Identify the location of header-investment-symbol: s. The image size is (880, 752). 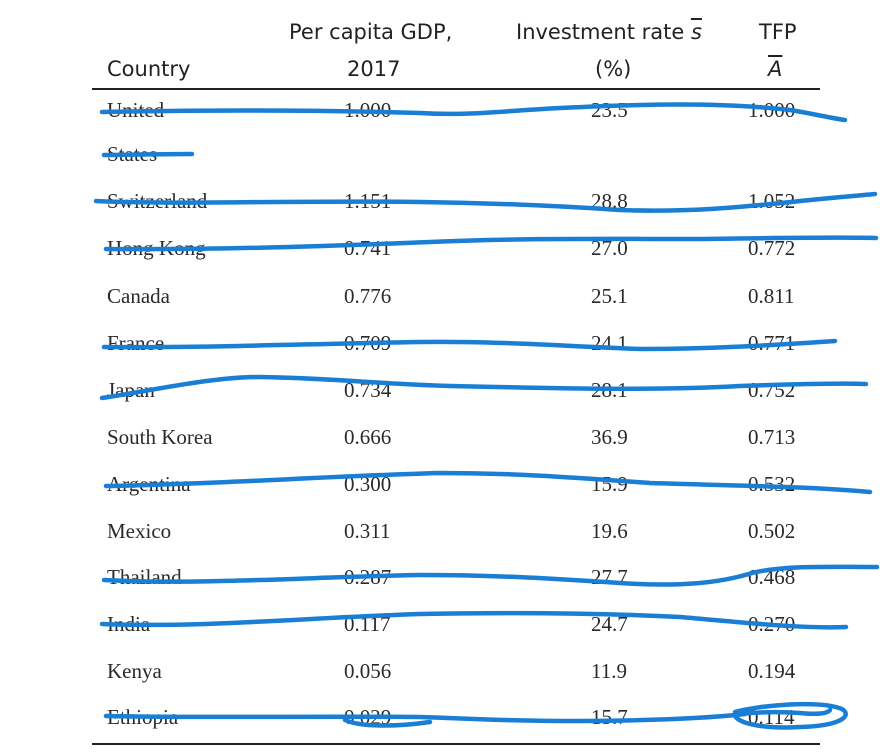
(696, 32).